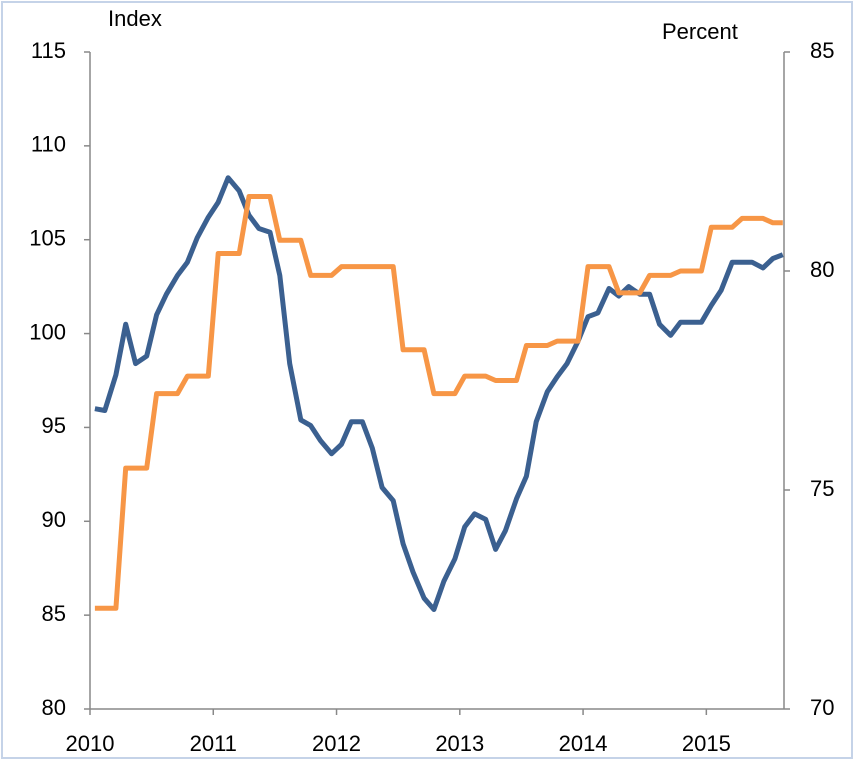 This screenshot has height=760, width=860. Describe the element at coordinates (583, 743) in the screenshot. I see `x-tick-label: 2014` at that location.